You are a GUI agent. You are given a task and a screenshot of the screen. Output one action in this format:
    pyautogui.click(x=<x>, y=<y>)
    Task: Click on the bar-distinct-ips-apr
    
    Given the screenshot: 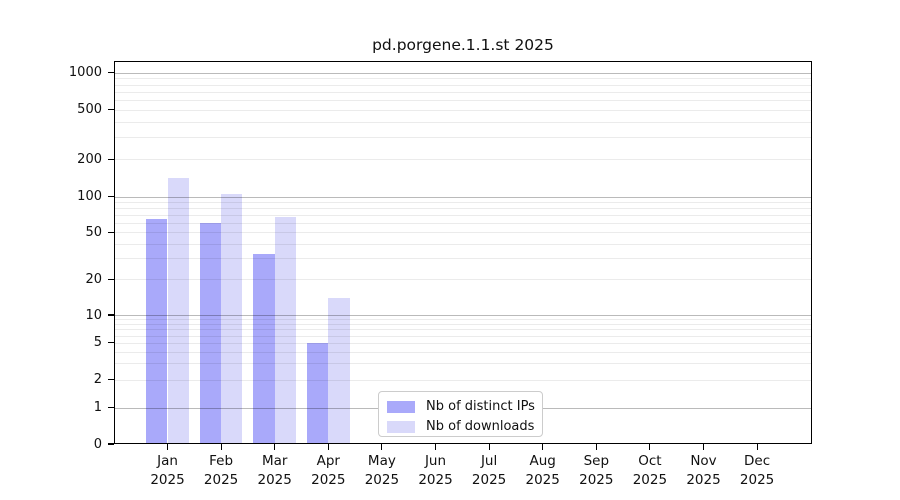 What is the action you would take?
    pyautogui.click(x=317, y=393)
    